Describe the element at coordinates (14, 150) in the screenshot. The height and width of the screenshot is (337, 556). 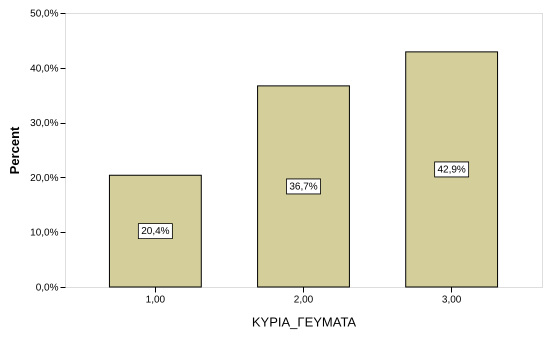
I see `y-axis-title: Percent` at that location.